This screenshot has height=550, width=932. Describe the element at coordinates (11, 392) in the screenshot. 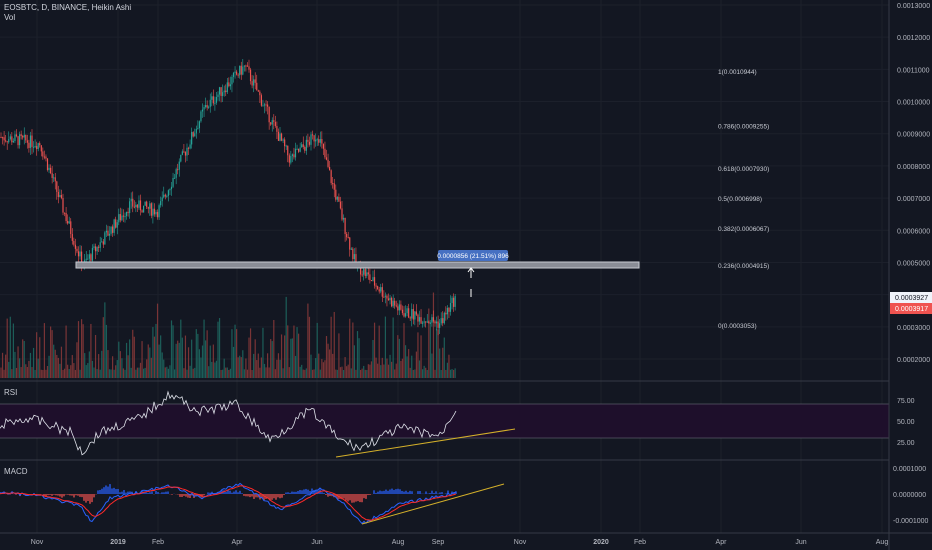

I see `rsi-label: RSI` at that location.